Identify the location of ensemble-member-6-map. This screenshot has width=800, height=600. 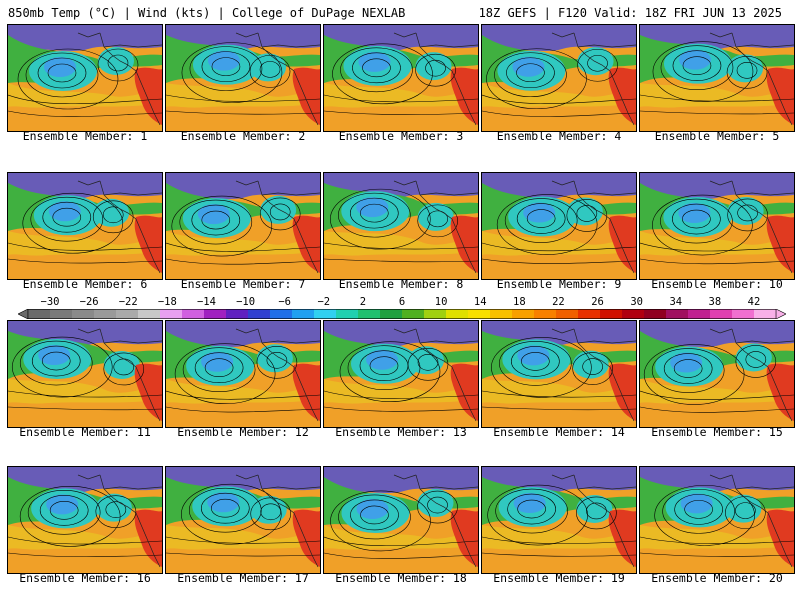
(85, 226).